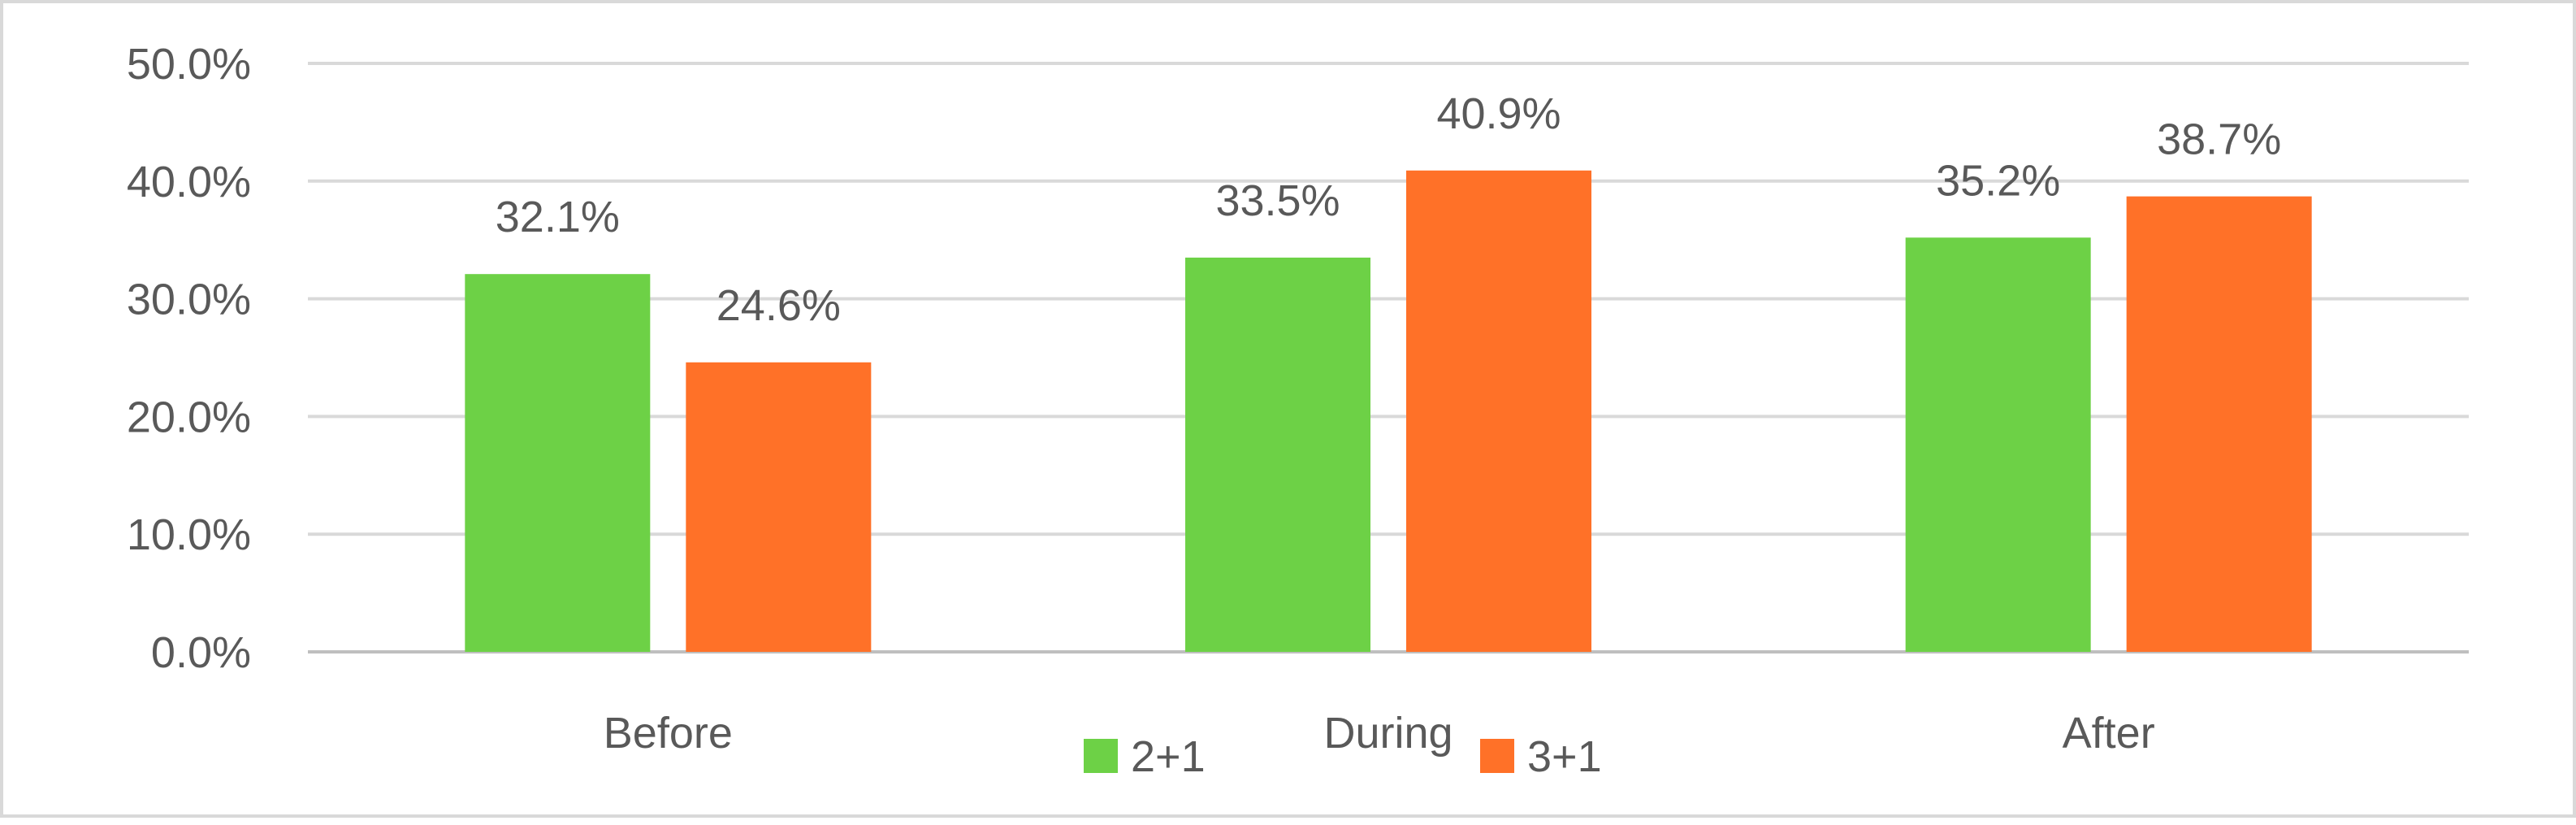  What do you see at coordinates (1998, 444) in the screenshot?
I see `bar-2plus1-after` at bounding box center [1998, 444].